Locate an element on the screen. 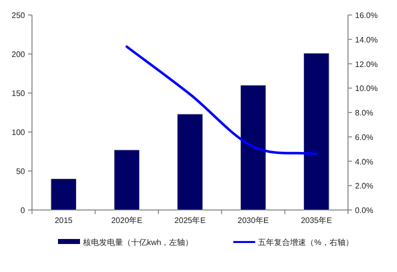  y2-tick-label: 0.0% is located at coordinates (364, 210).